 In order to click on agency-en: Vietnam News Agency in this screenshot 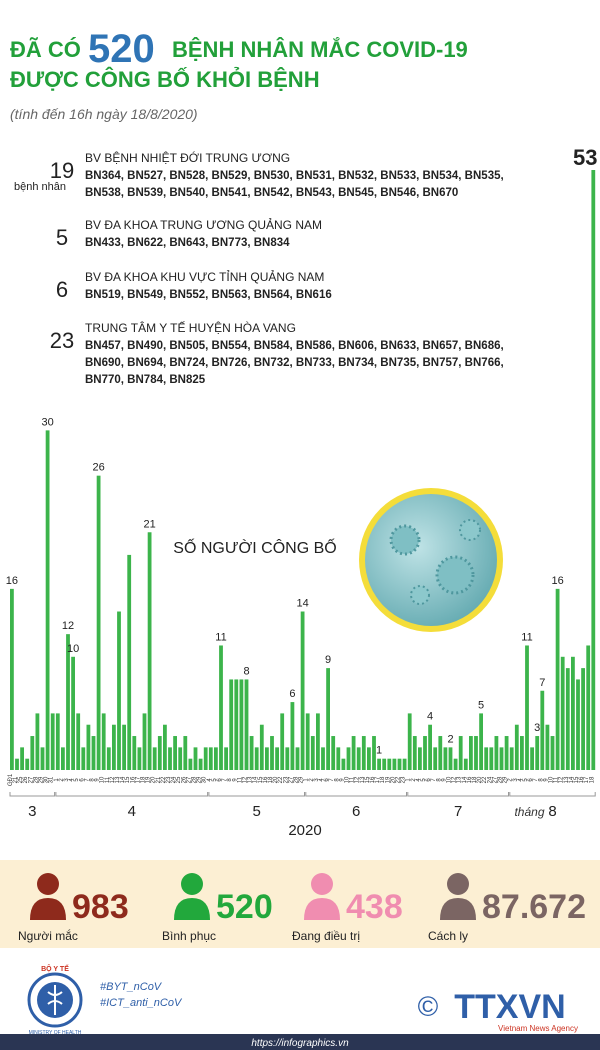, I will do `click(538, 1028)`.